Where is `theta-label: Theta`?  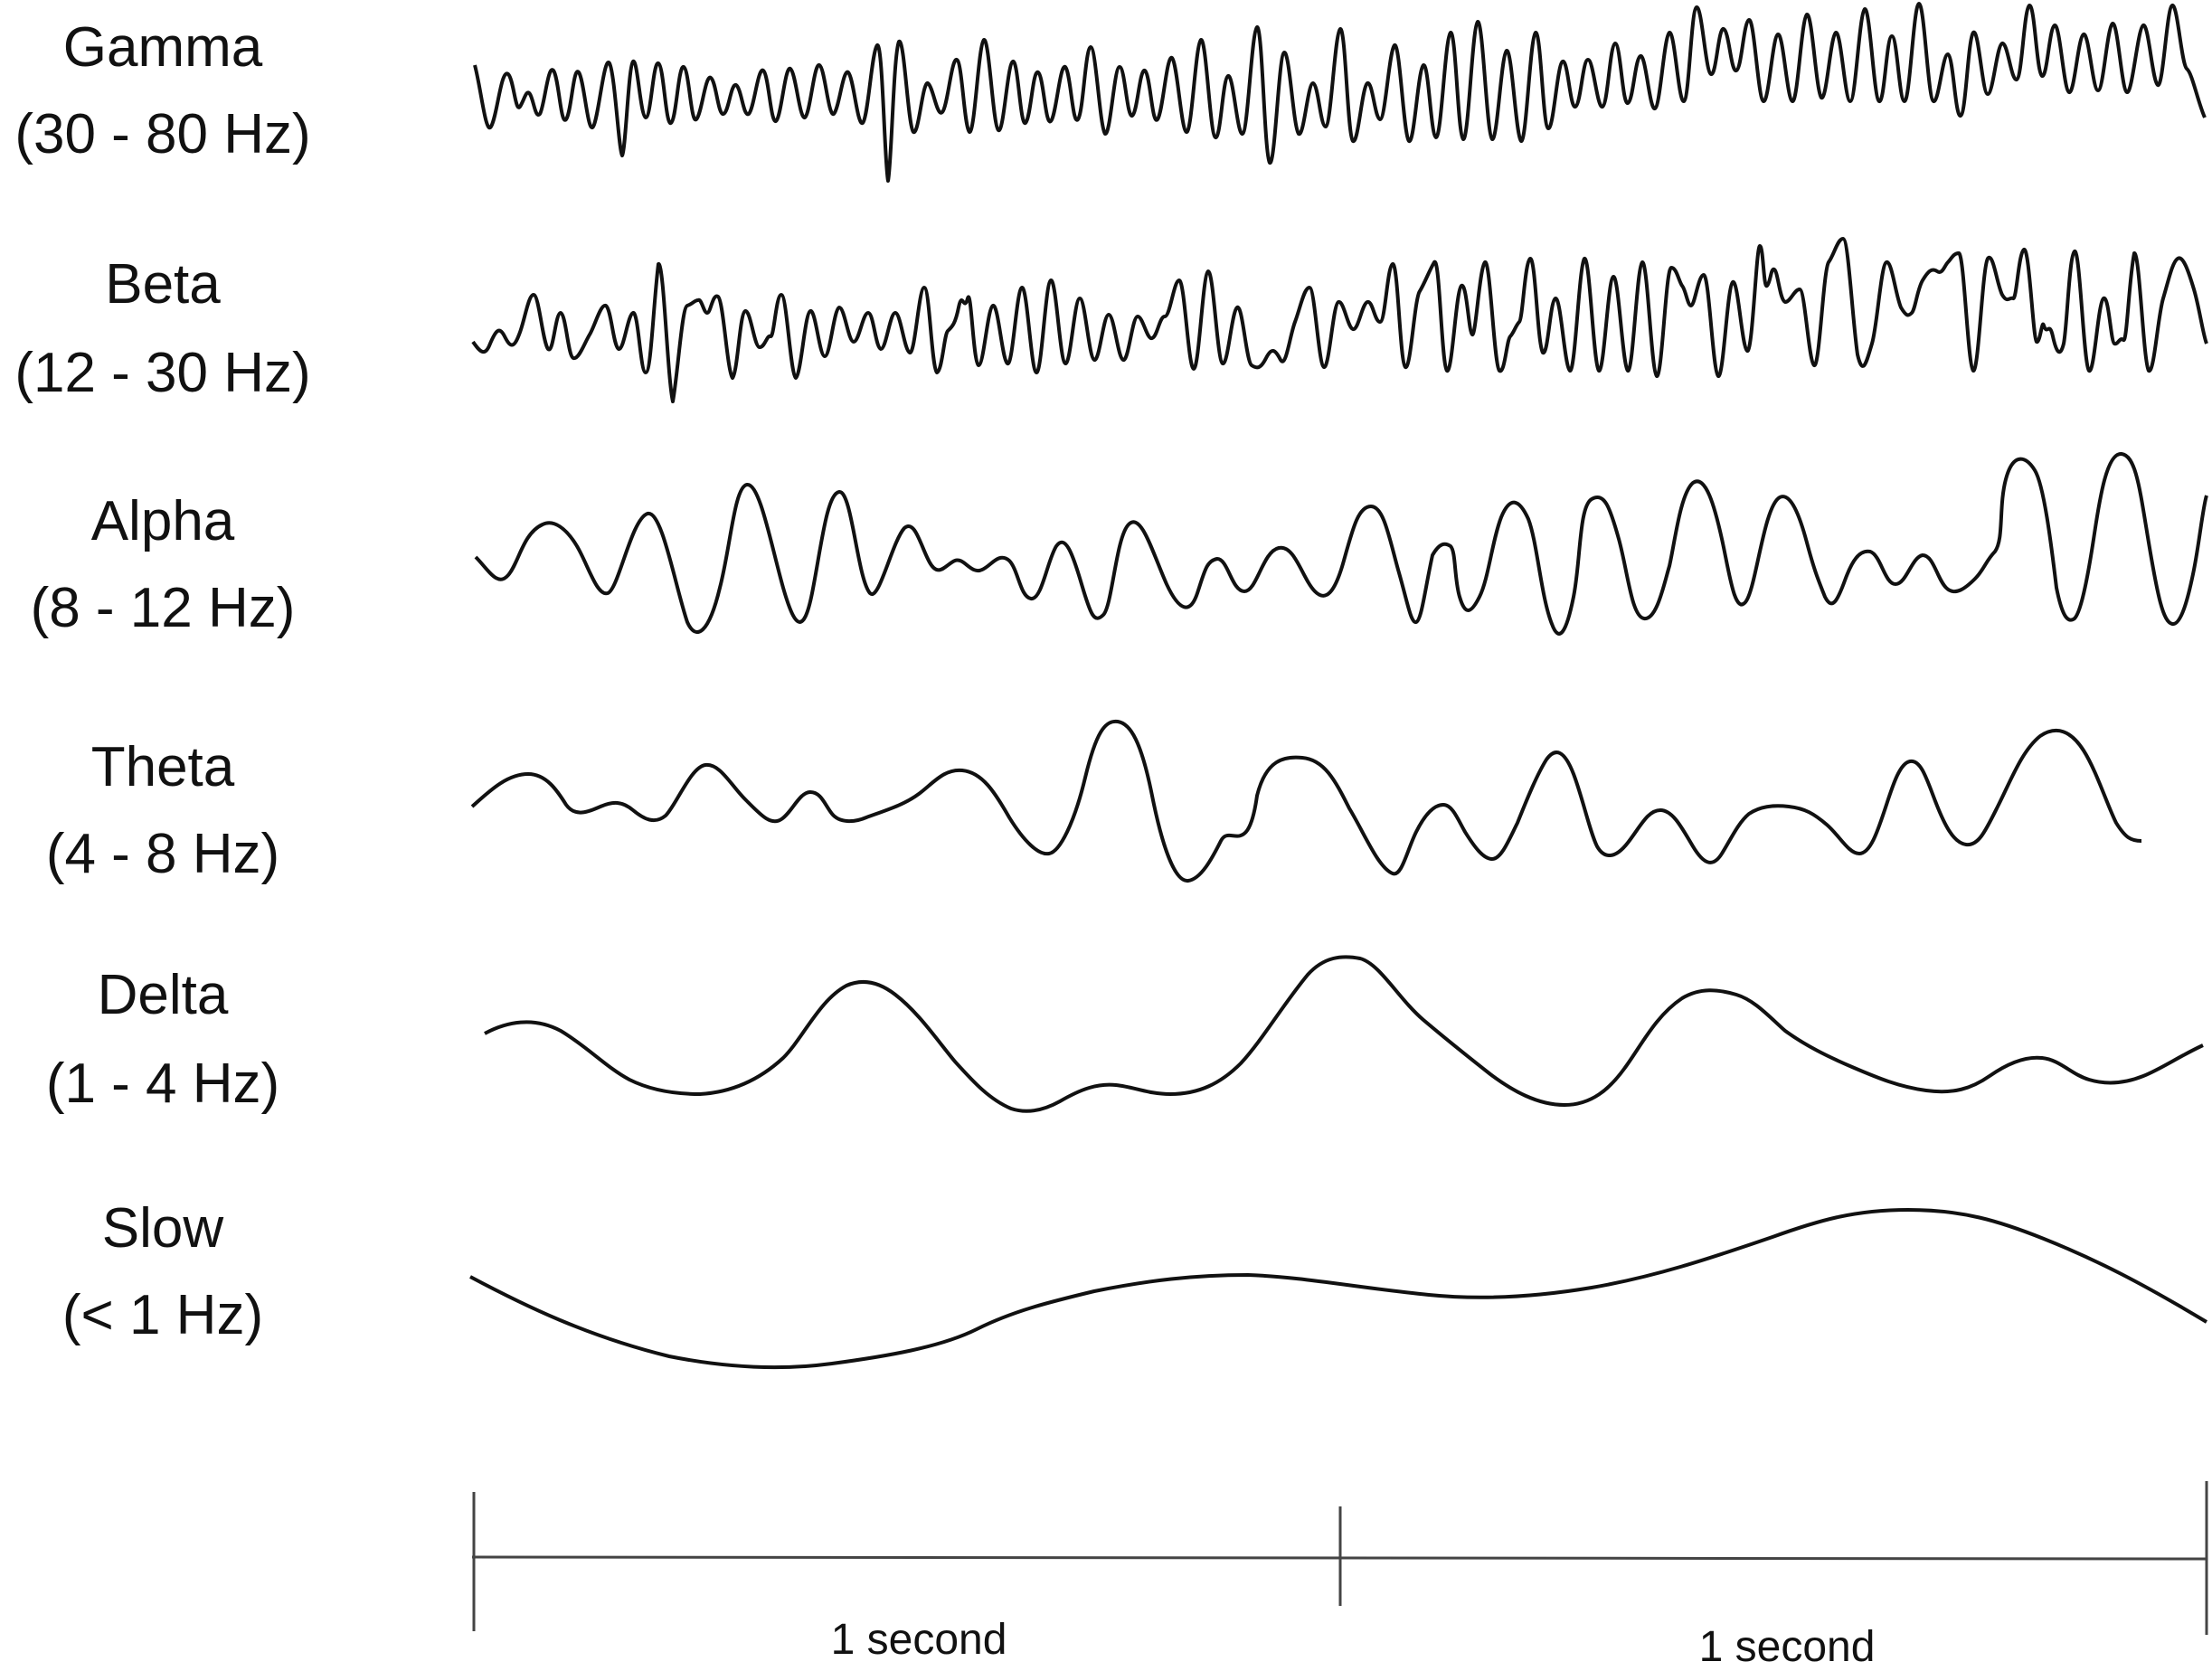
theta-label: Theta is located at coordinates (163, 768).